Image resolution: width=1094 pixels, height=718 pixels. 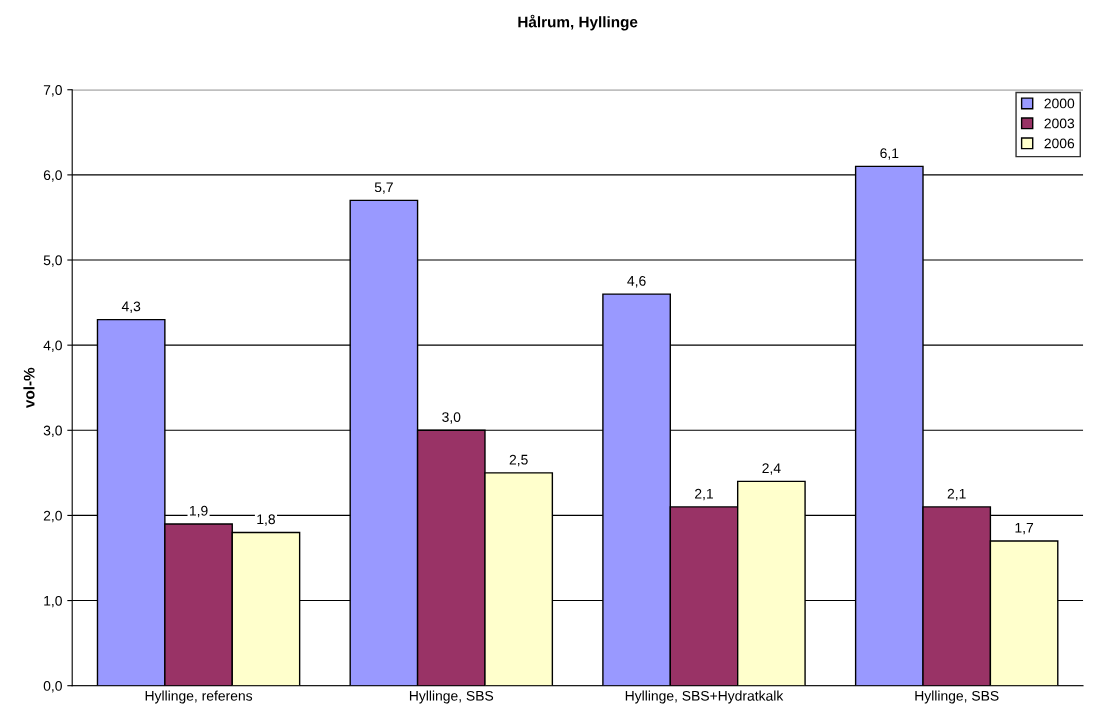 I want to click on y-tick-label: 1,0, so click(x=53, y=601).